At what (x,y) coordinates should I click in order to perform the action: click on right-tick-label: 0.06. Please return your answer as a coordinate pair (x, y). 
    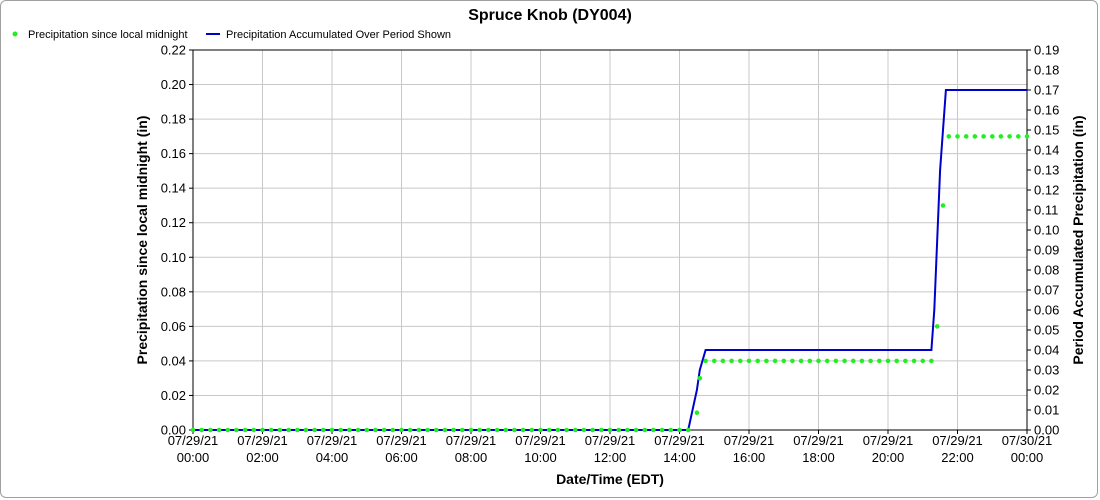
    Looking at the image, I should click on (1046, 310).